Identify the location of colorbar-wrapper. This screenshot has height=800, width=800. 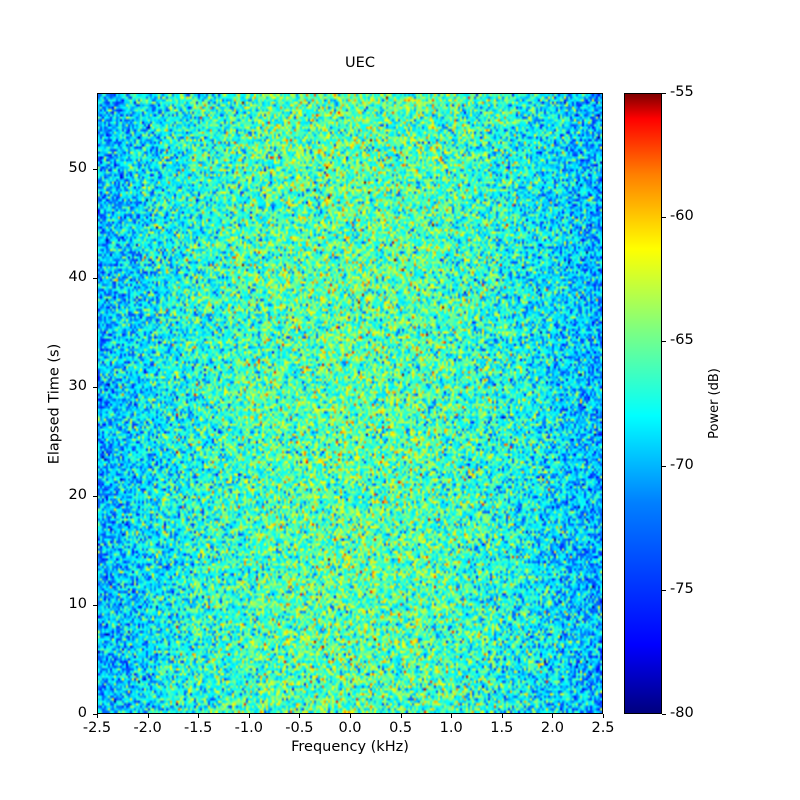
(643, 403).